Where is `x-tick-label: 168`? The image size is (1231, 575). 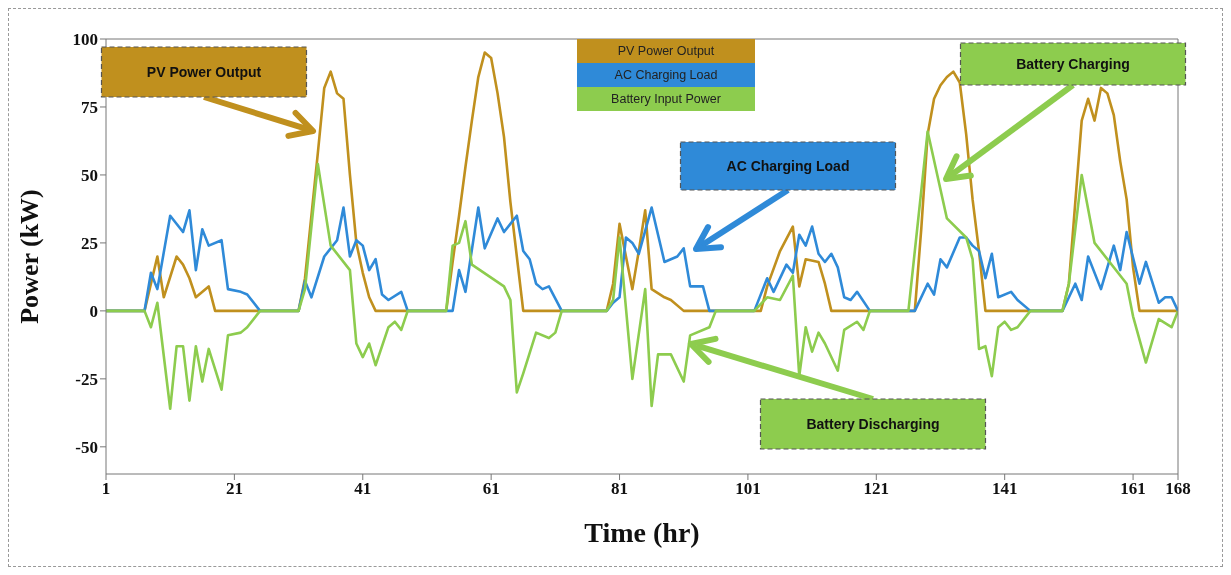
x-tick-label: 168 is located at coordinates (1178, 489).